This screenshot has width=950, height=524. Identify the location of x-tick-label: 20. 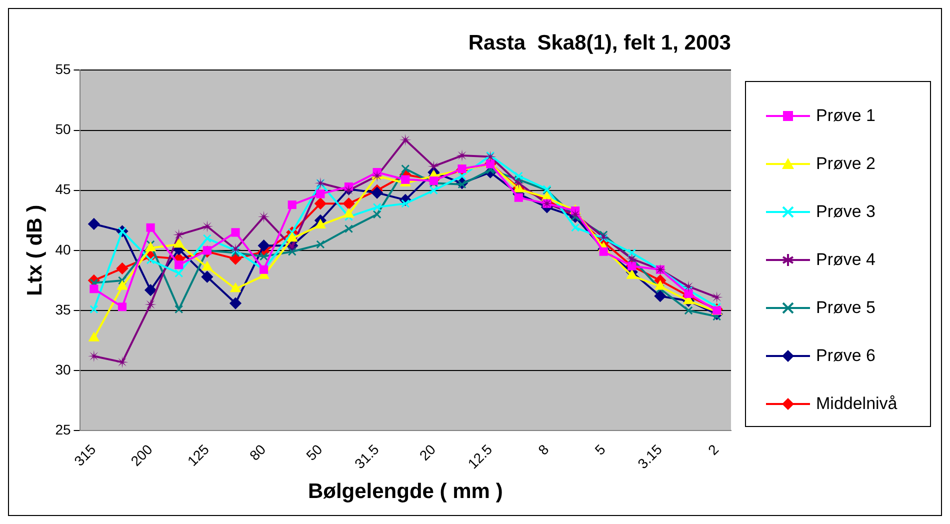
(427, 452).